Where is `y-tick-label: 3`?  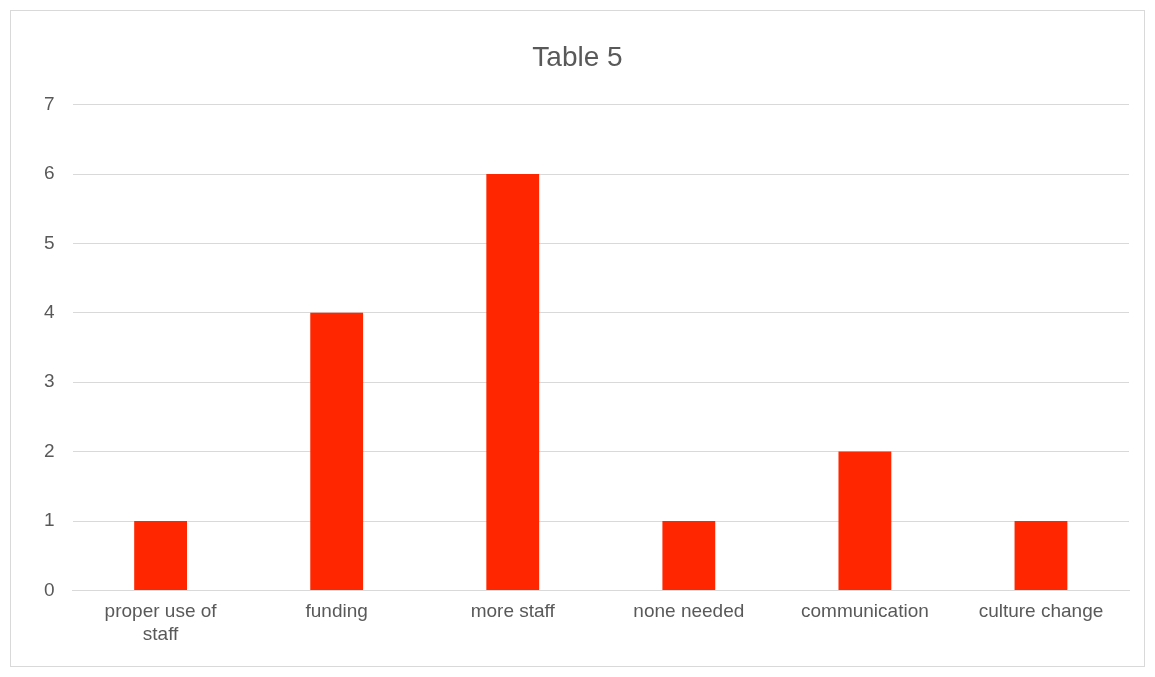 y-tick-label: 3 is located at coordinates (49, 381).